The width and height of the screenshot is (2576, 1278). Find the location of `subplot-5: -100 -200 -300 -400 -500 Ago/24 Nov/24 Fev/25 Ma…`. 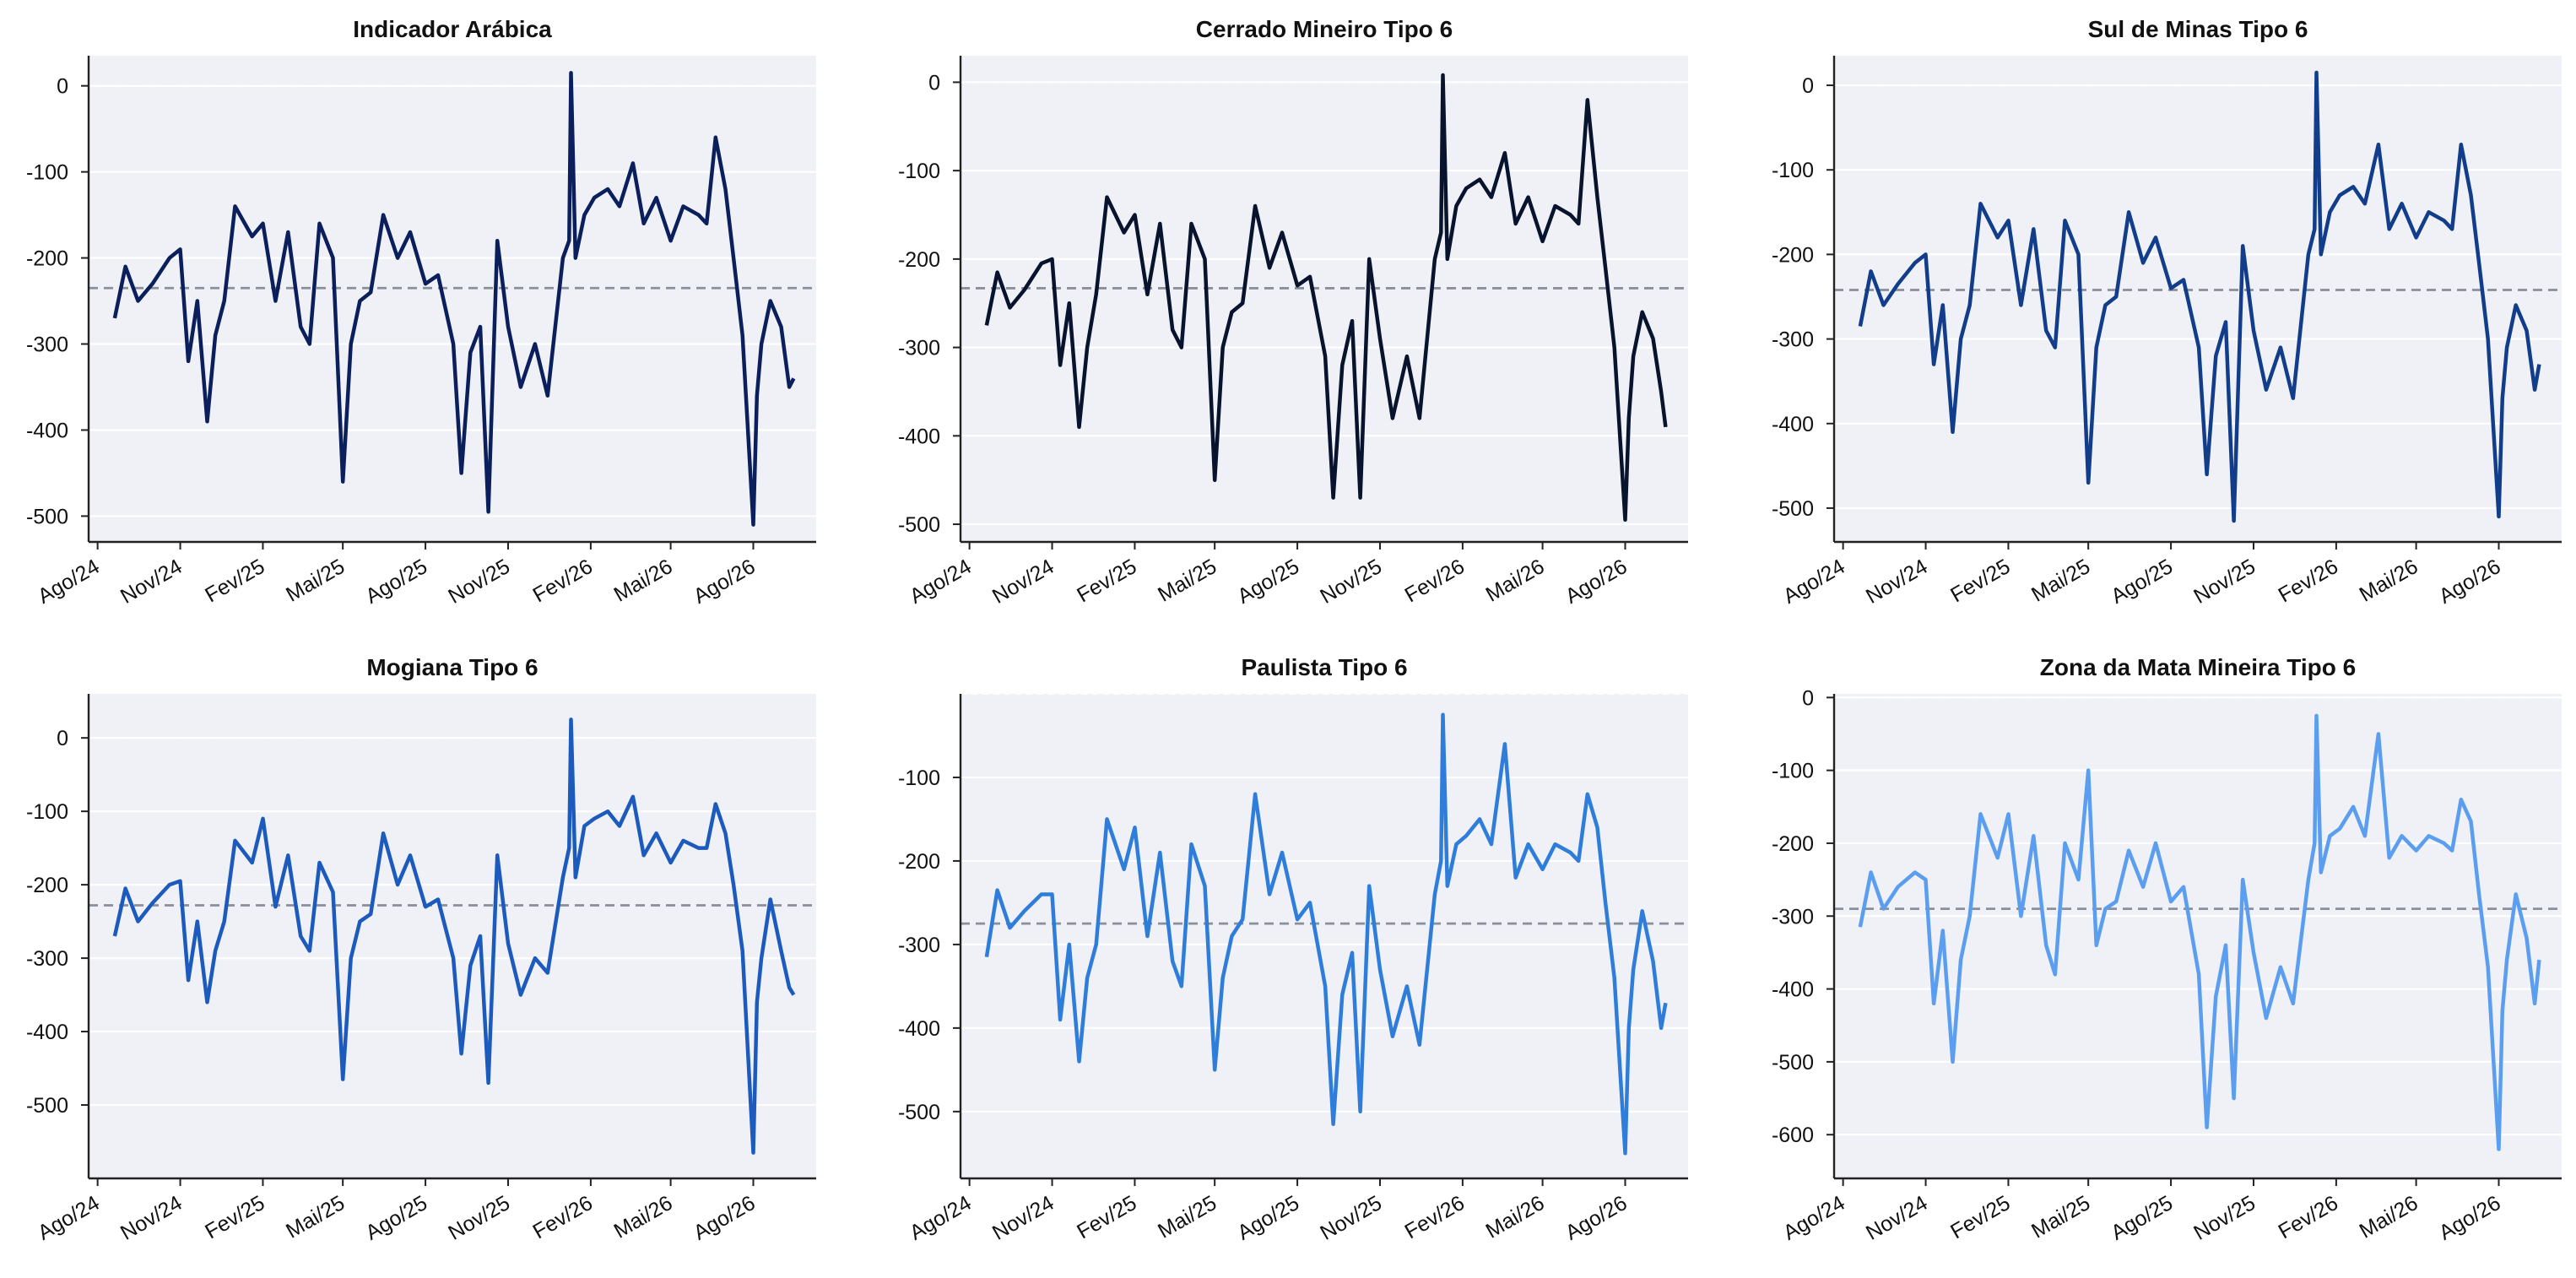

subplot-5: -100 -200 -300 -400 -500 Ago/24 Nov/24 Fev/25 Ma… is located at coordinates (1293, 949).